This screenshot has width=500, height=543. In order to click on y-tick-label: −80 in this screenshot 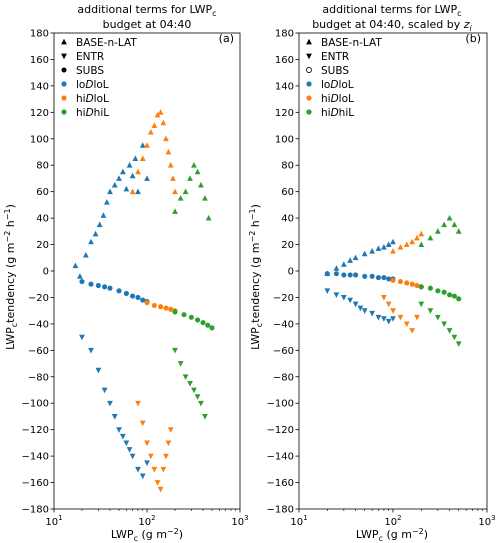, I will do `click(38, 377)`.